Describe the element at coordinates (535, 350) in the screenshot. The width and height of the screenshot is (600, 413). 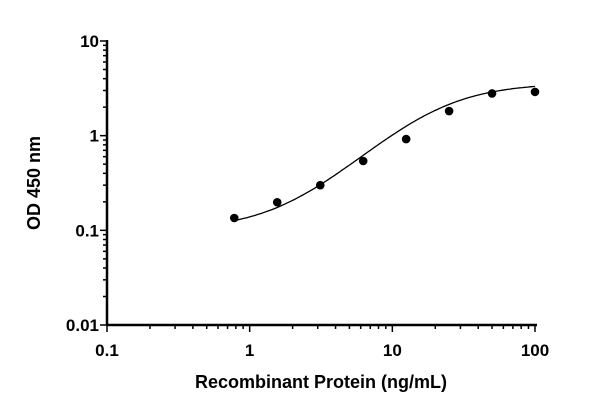
I see `x-tick-label: 100` at that location.